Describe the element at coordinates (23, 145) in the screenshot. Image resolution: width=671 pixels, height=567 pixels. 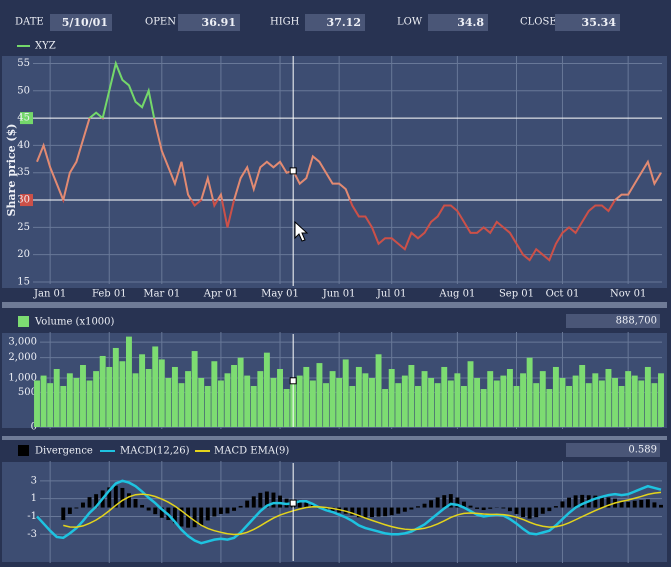
I see `y-tick-label: 40` at that location.